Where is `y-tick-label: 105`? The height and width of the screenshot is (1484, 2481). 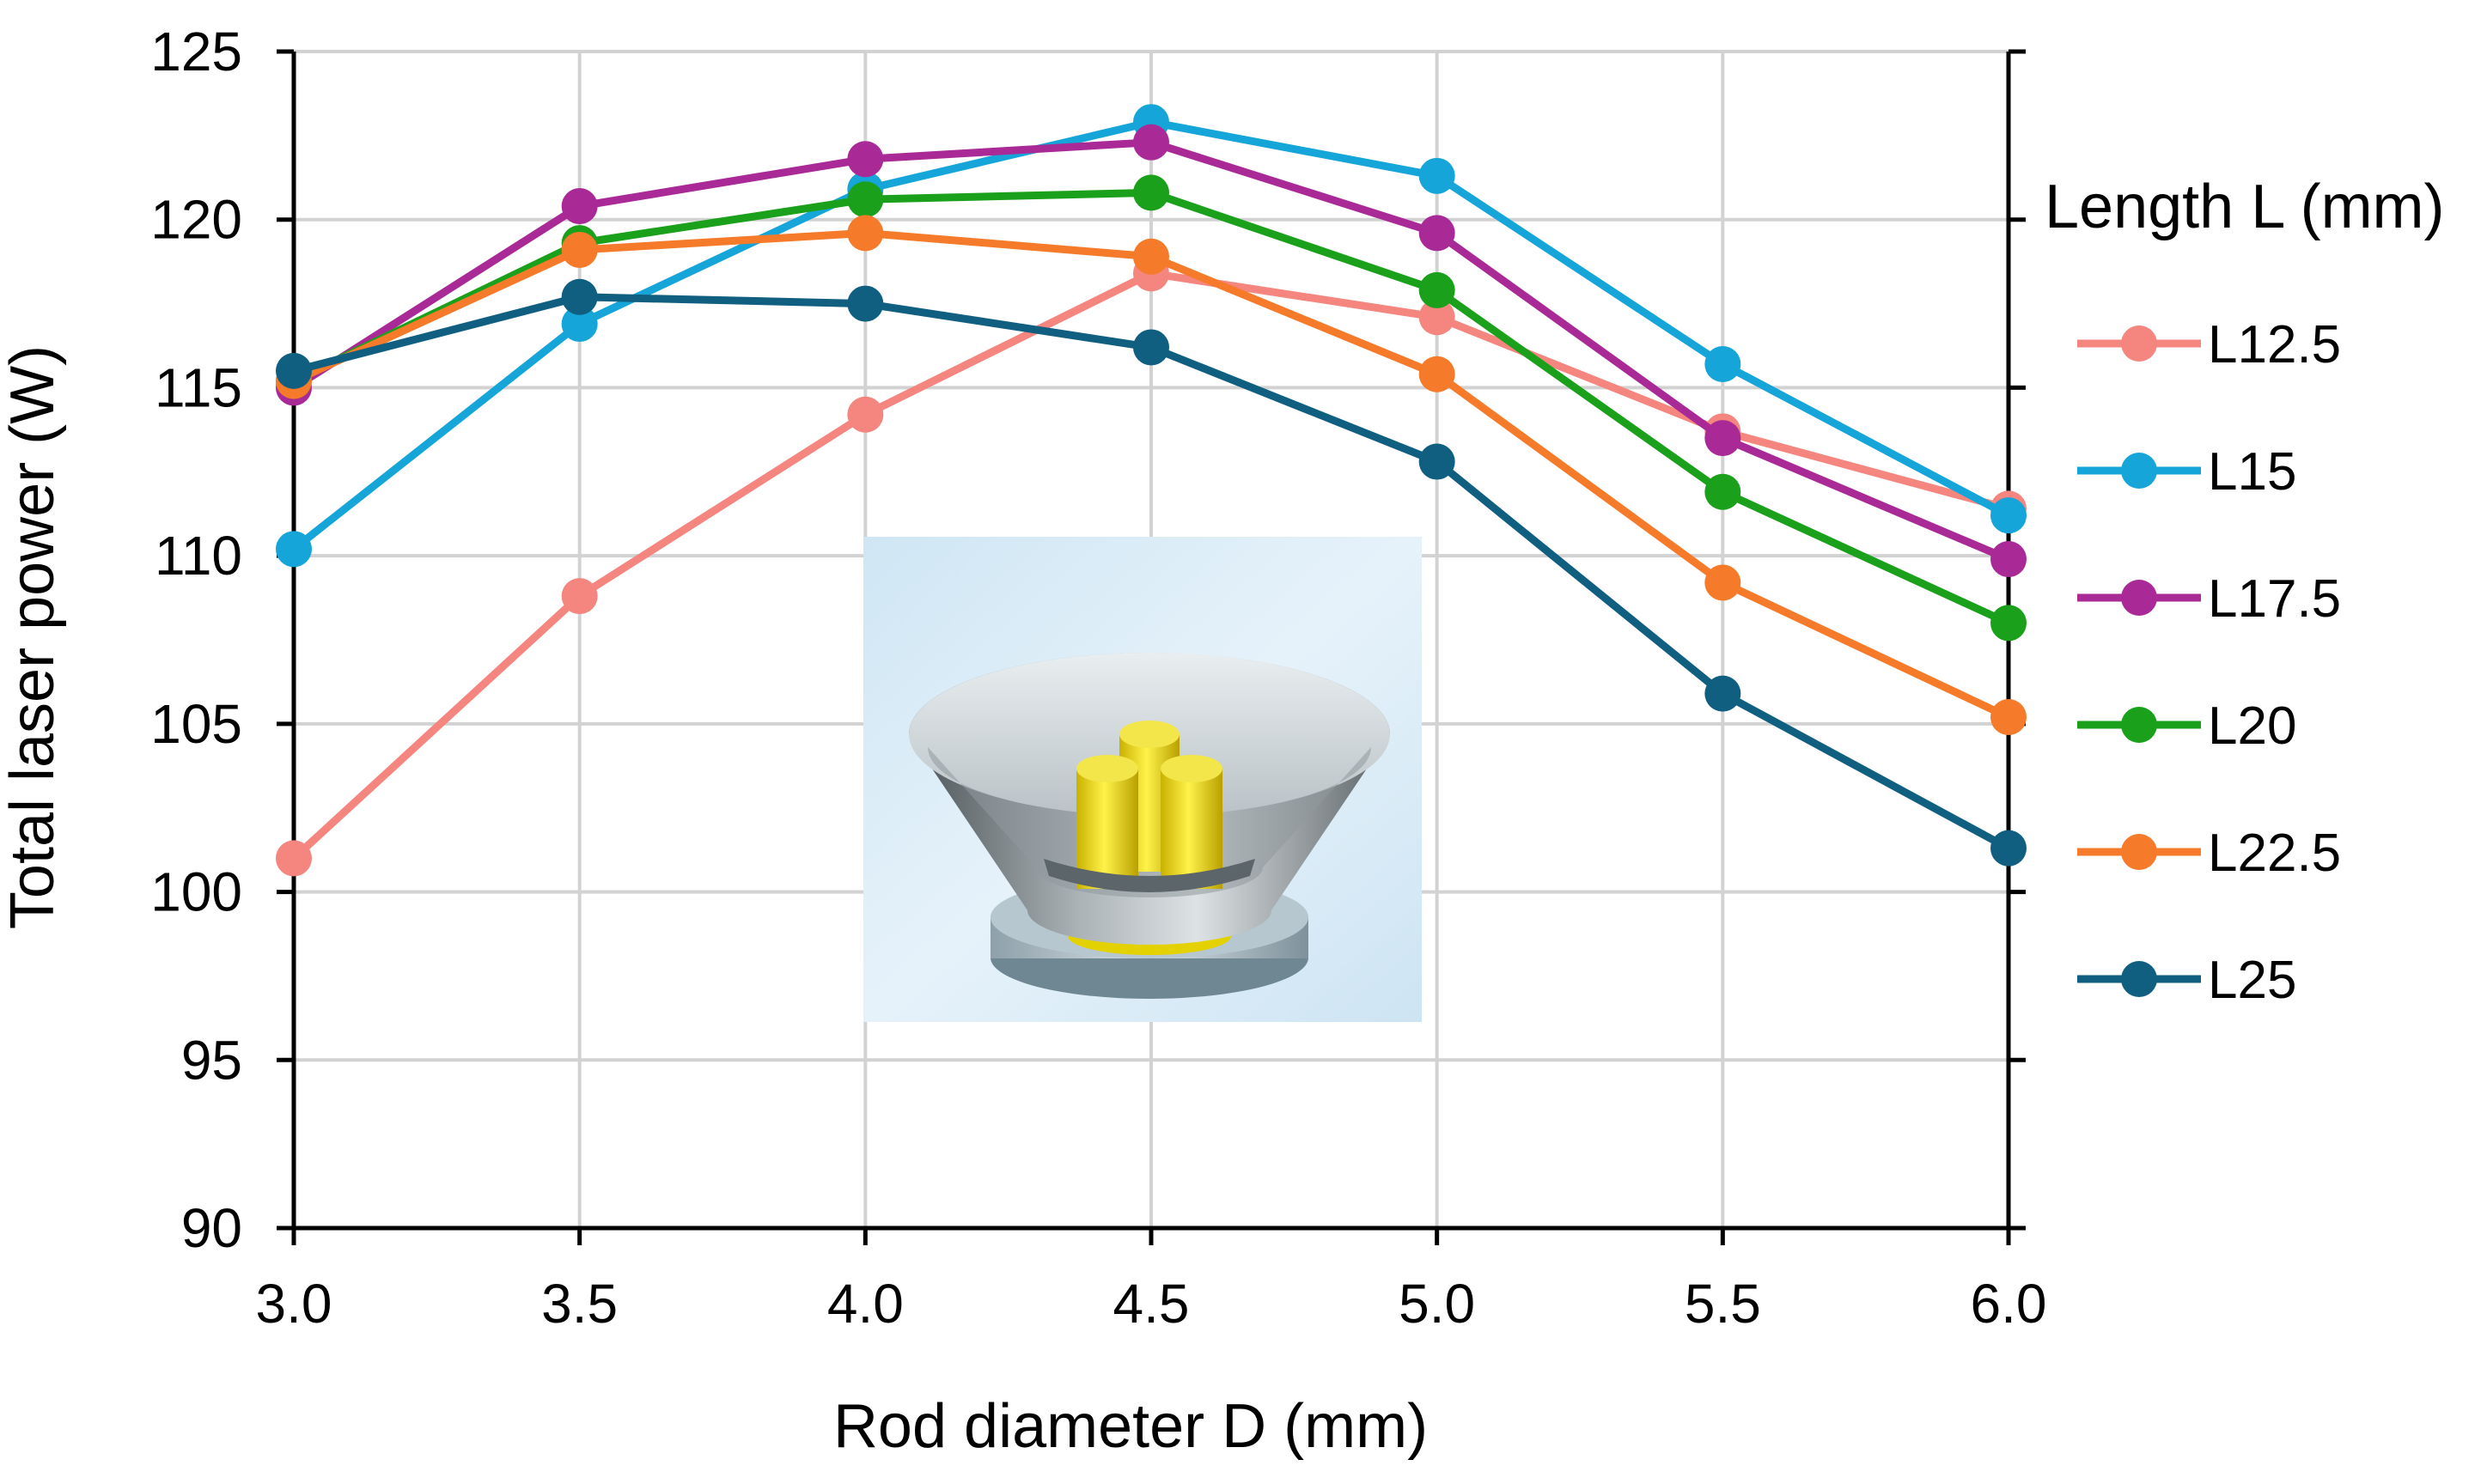 y-tick-label: 105 is located at coordinates (196, 724).